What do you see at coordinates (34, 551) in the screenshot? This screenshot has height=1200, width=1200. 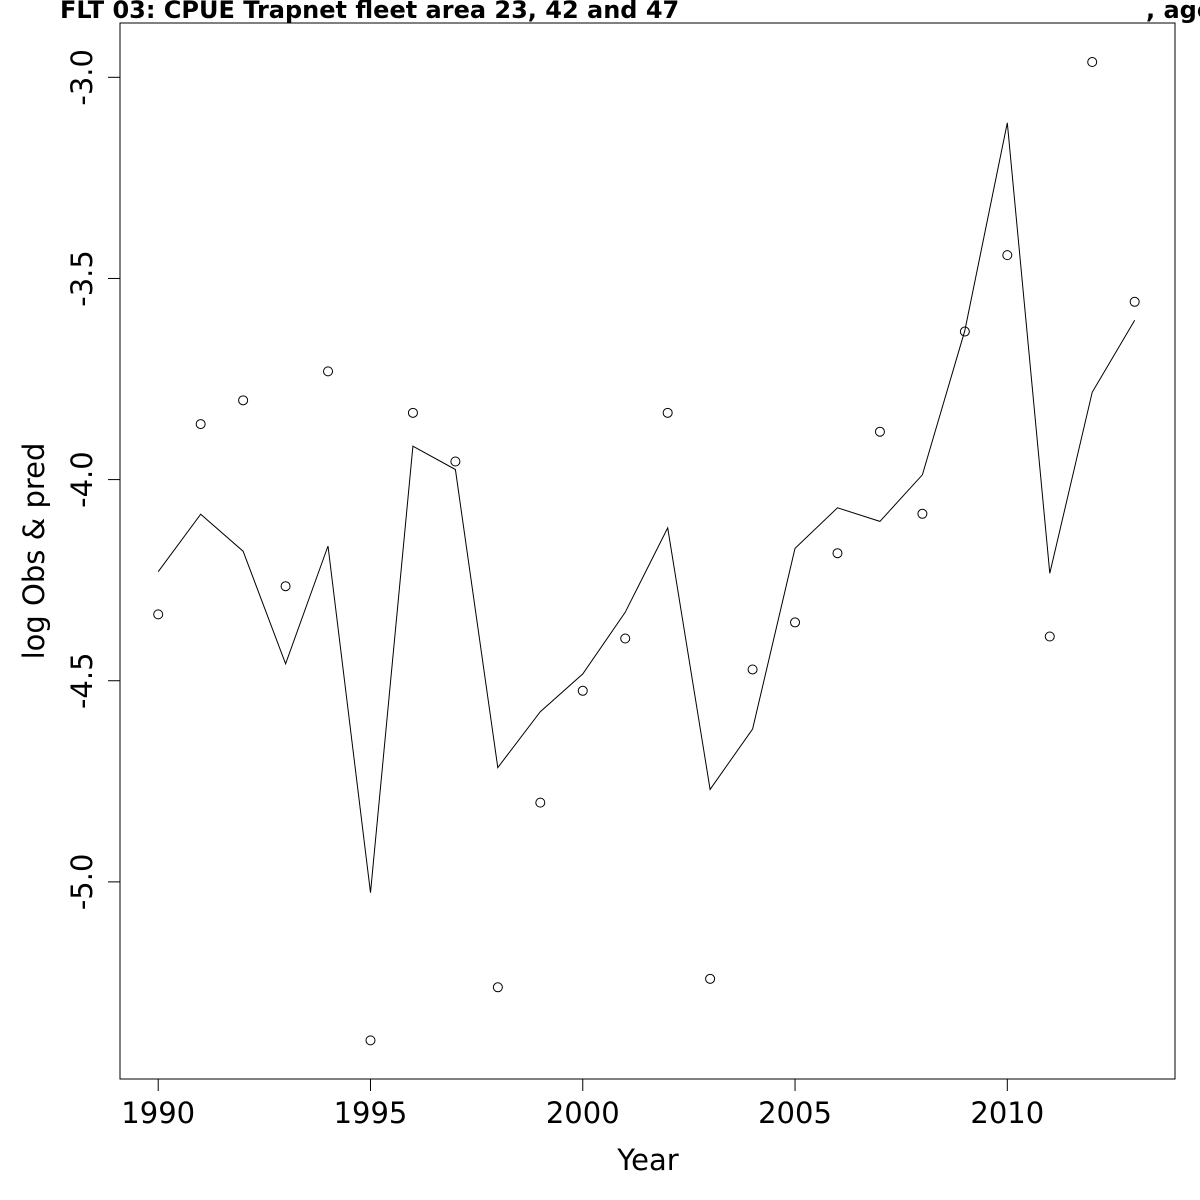 I see `y-axis-label: log Obs & pred` at bounding box center [34, 551].